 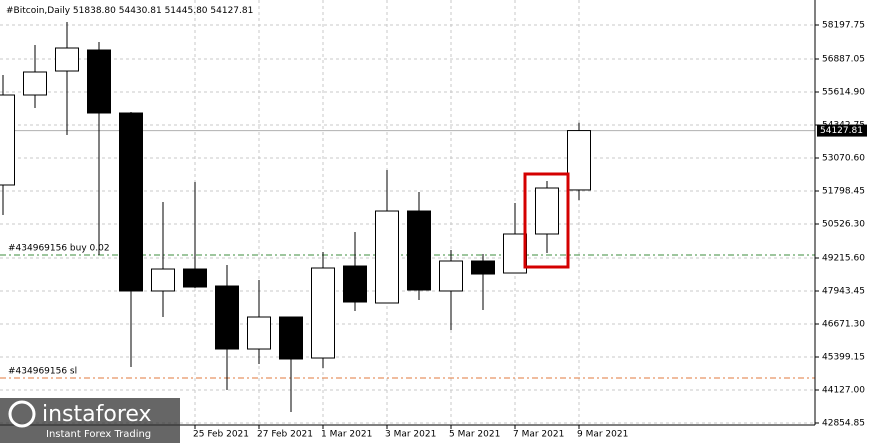 I want to click on watermark-tagline: Instant Forex Trading, so click(x=98, y=434).